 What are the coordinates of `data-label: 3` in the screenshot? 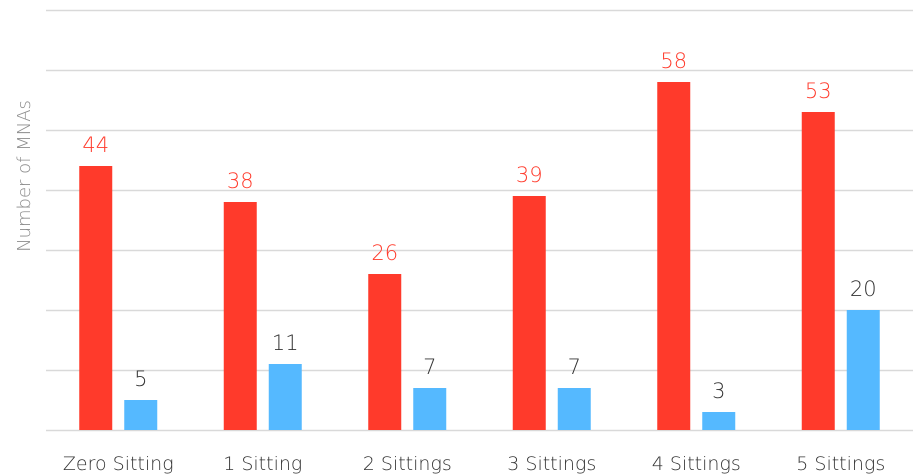 It's located at (718, 391).